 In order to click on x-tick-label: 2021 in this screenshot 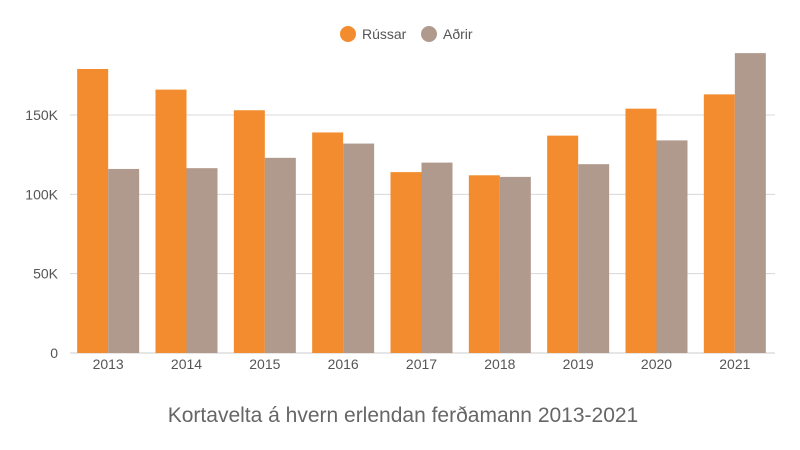, I will do `click(734, 364)`.